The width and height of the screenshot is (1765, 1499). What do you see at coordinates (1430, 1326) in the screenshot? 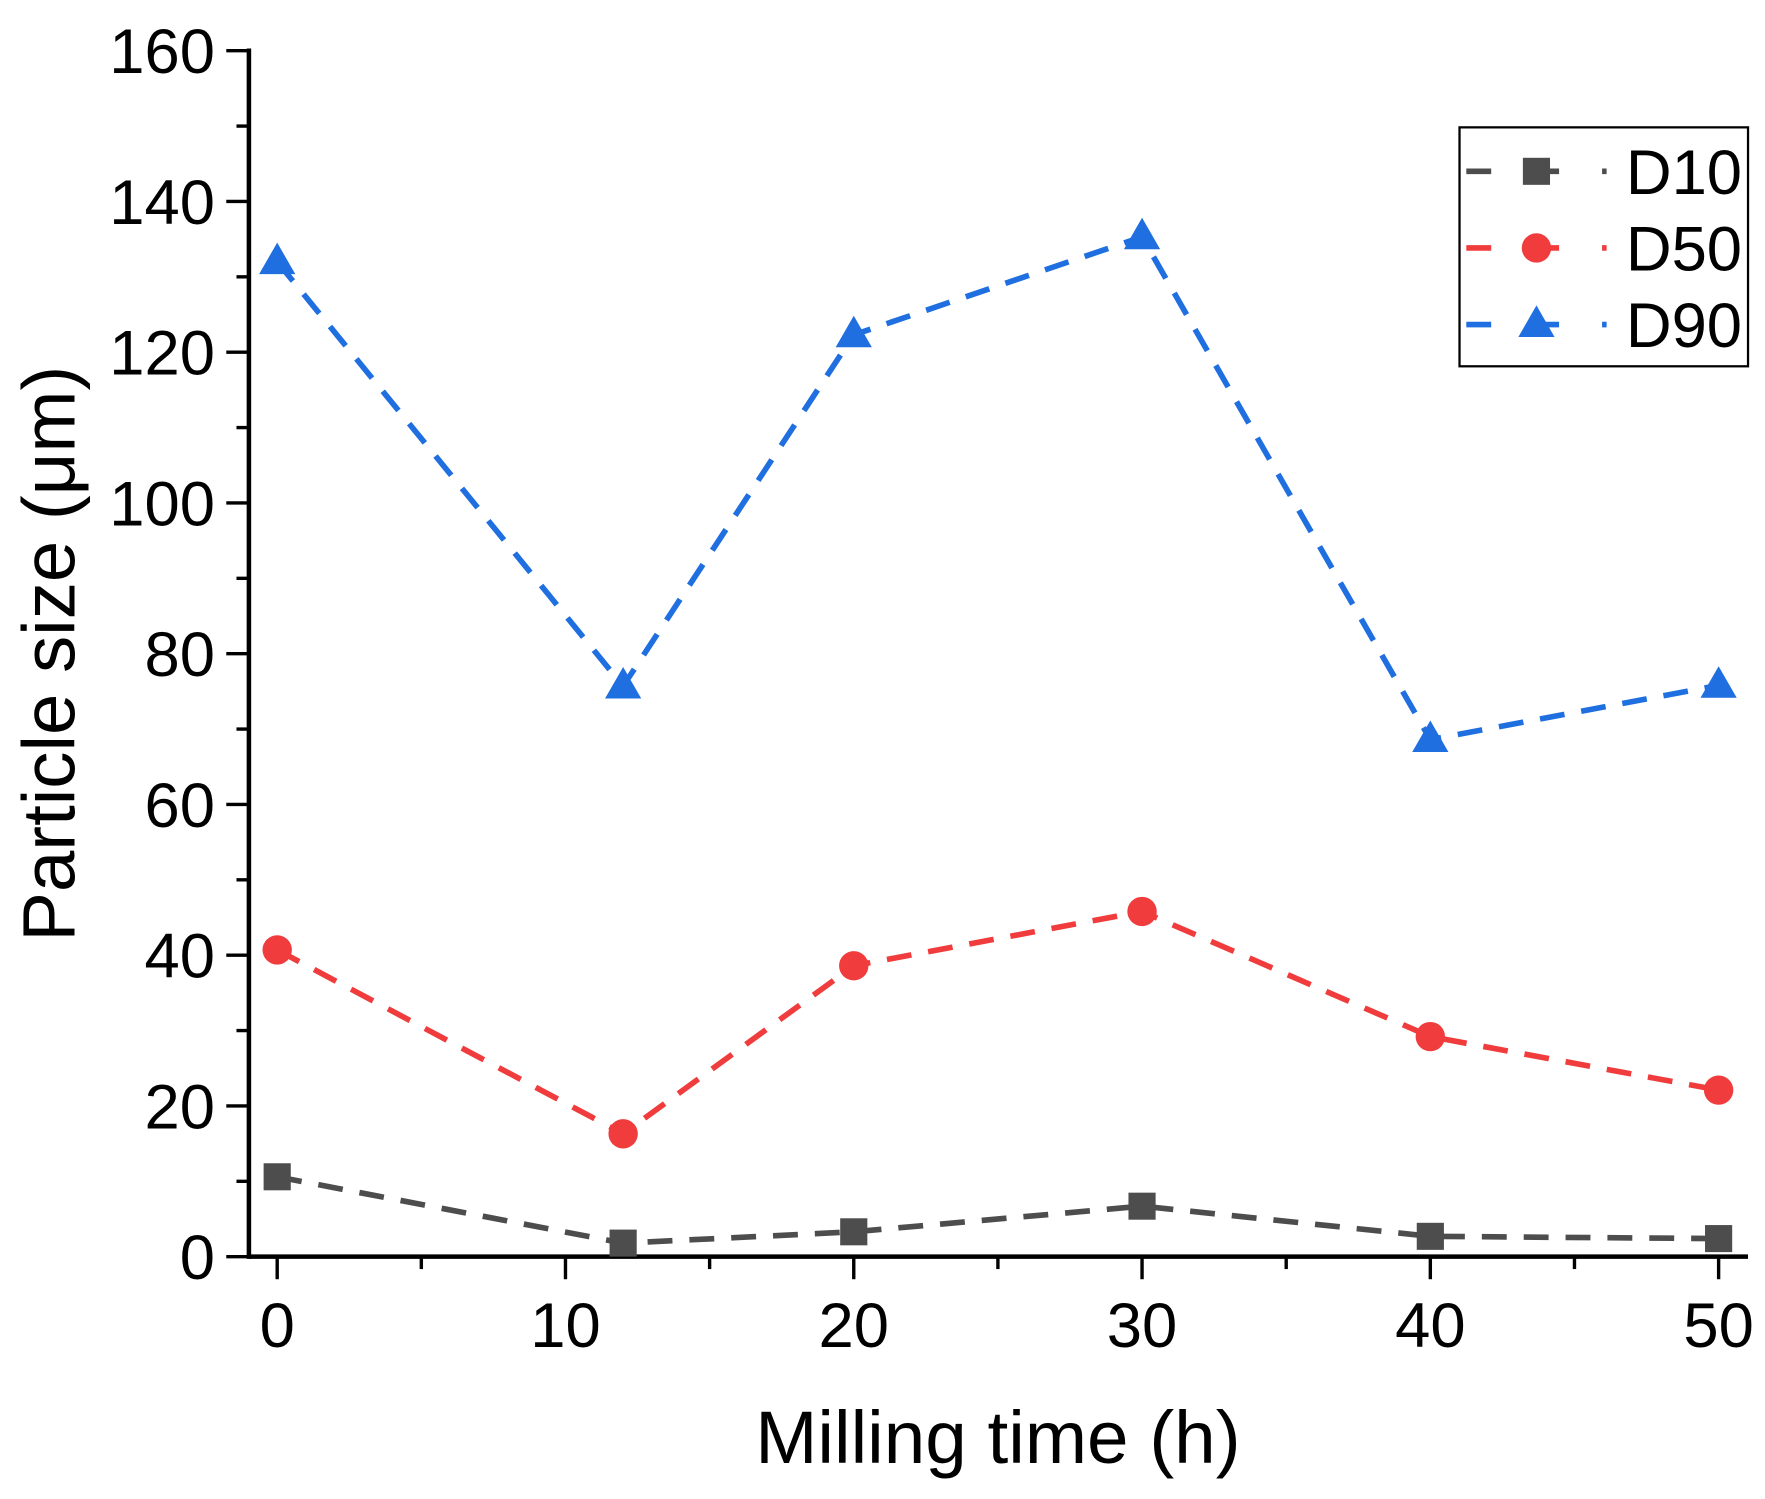
I see `x-tick-label: 40` at bounding box center [1430, 1326].